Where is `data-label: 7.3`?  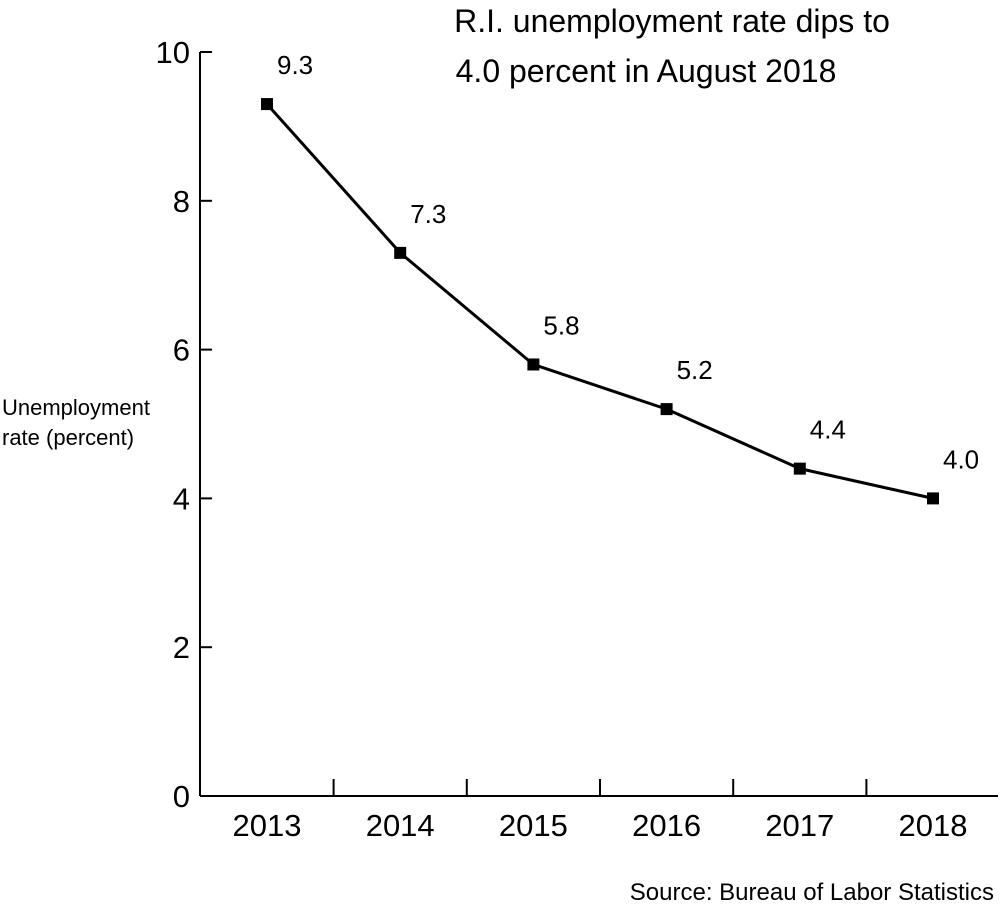
data-label: 7.3 is located at coordinates (428, 214).